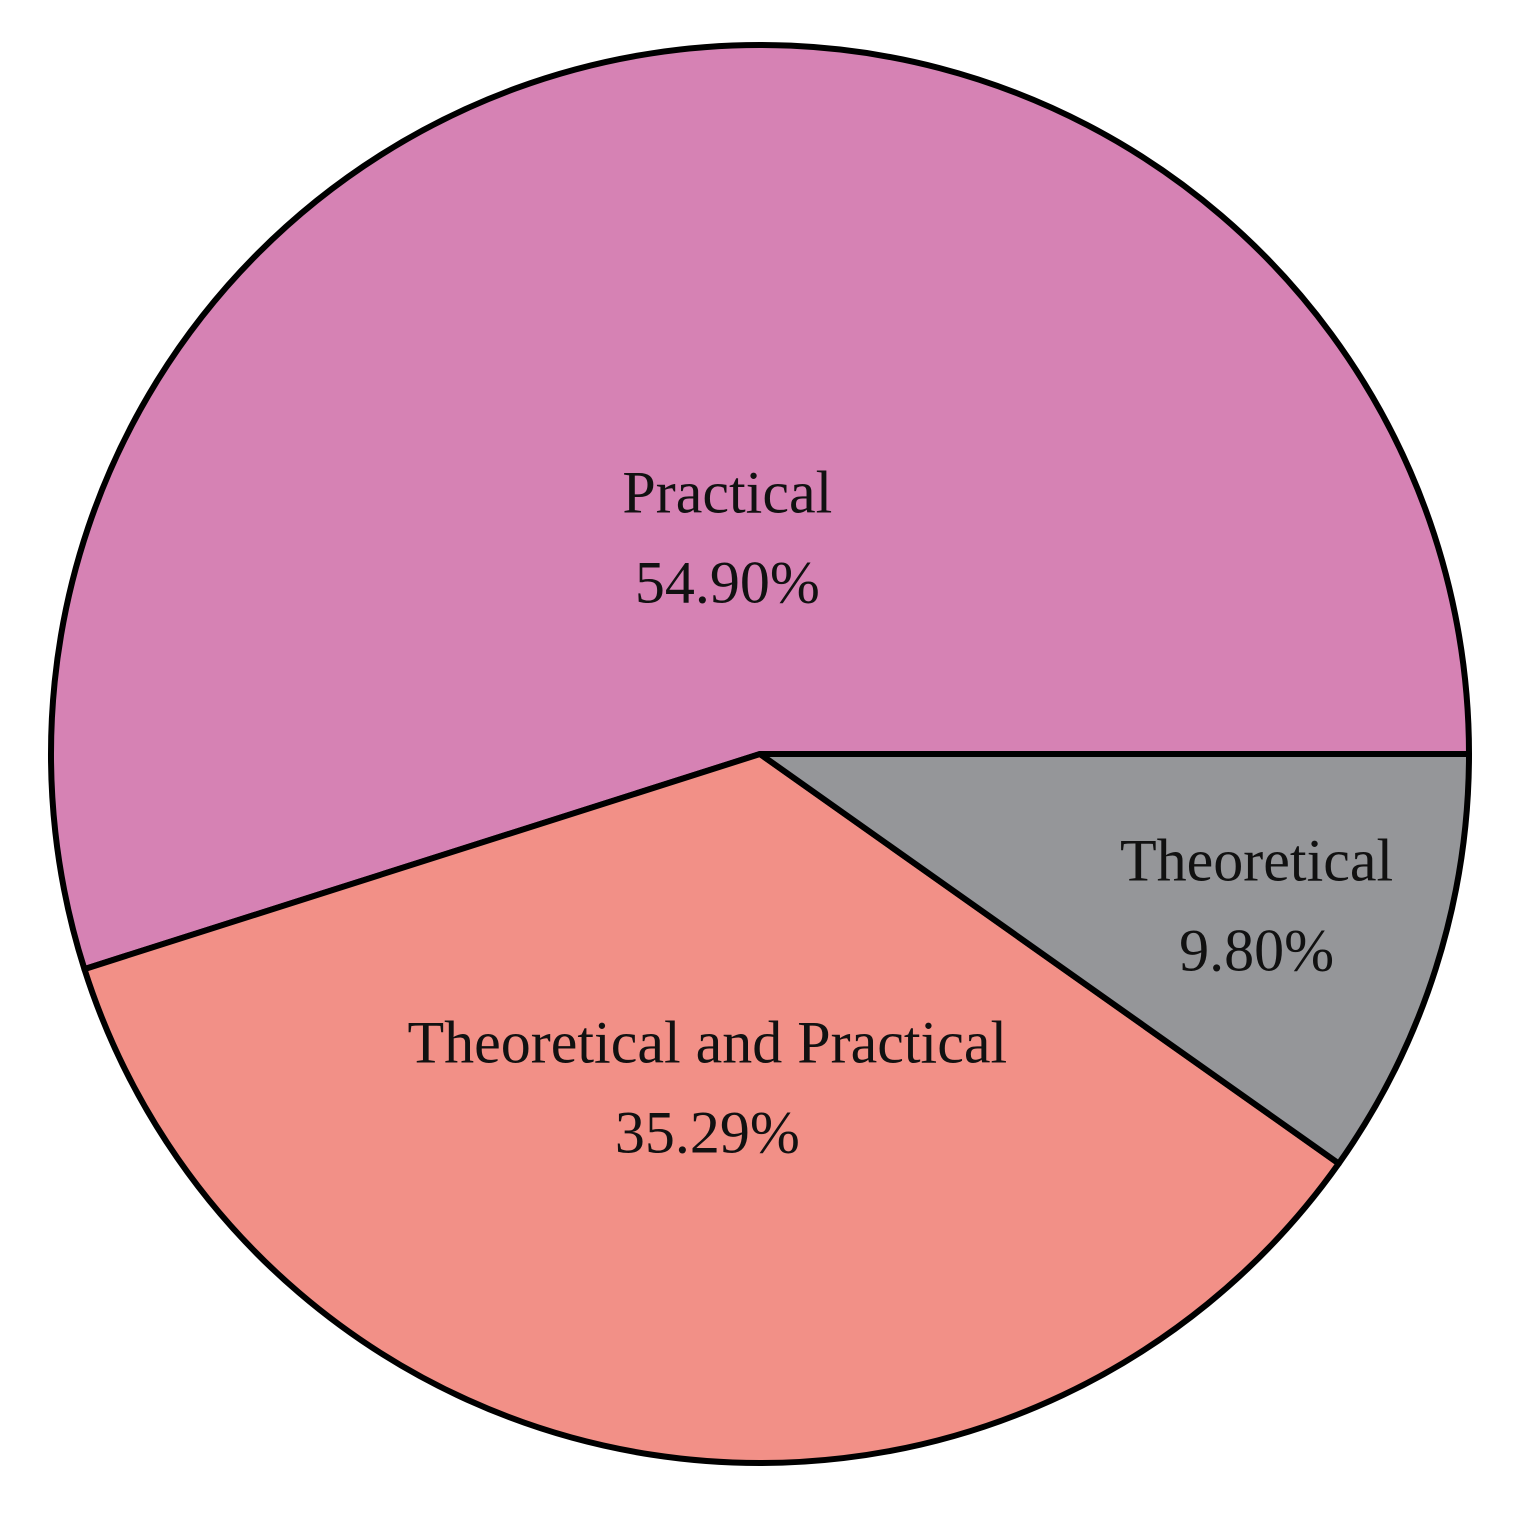 This screenshot has width=1516, height=1516. What do you see at coordinates (1256, 861) in the screenshot?
I see `slice-label: Theoretical` at bounding box center [1256, 861].